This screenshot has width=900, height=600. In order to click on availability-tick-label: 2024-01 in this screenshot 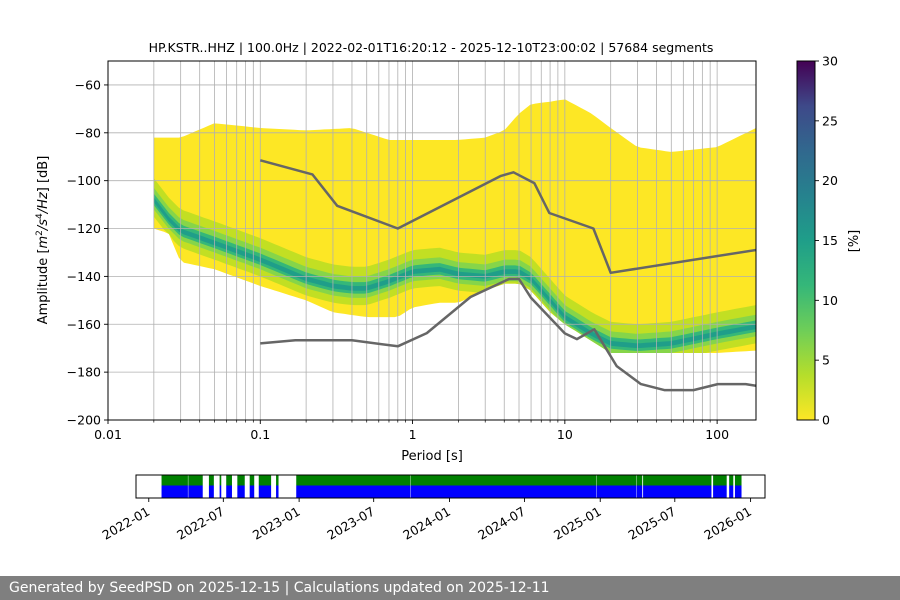, I will do `click(426, 523)`.